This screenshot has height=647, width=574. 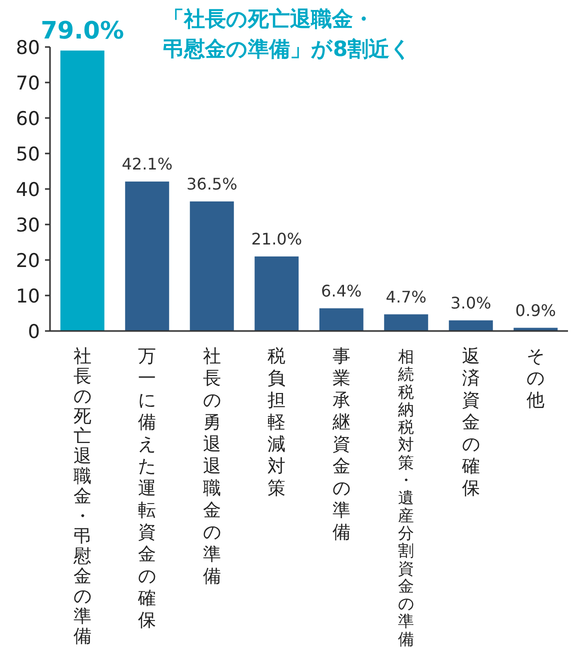 I want to click on y-tick-label: 10, so click(x=28, y=297).